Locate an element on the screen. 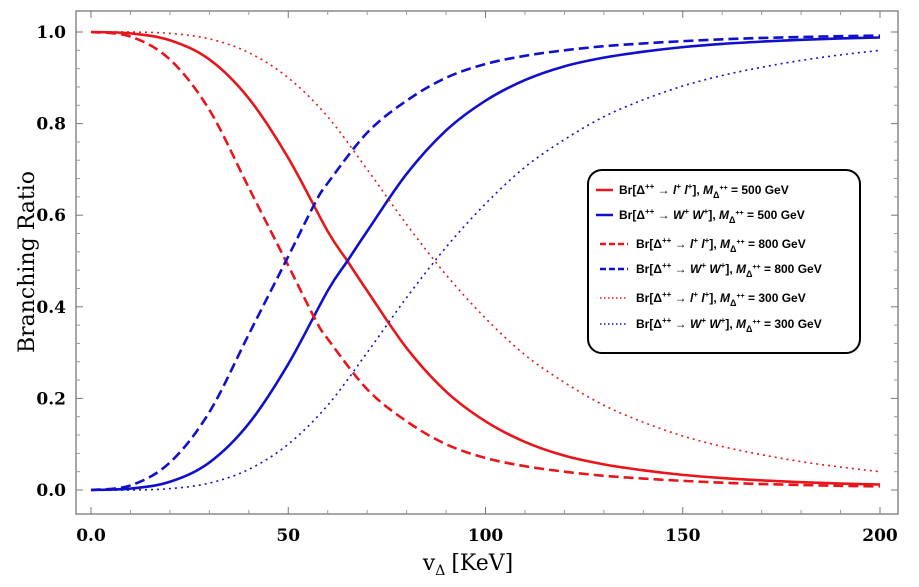 This screenshot has height=587, width=919. x-axis-label-unit: [KeV] is located at coordinates (482, 563).